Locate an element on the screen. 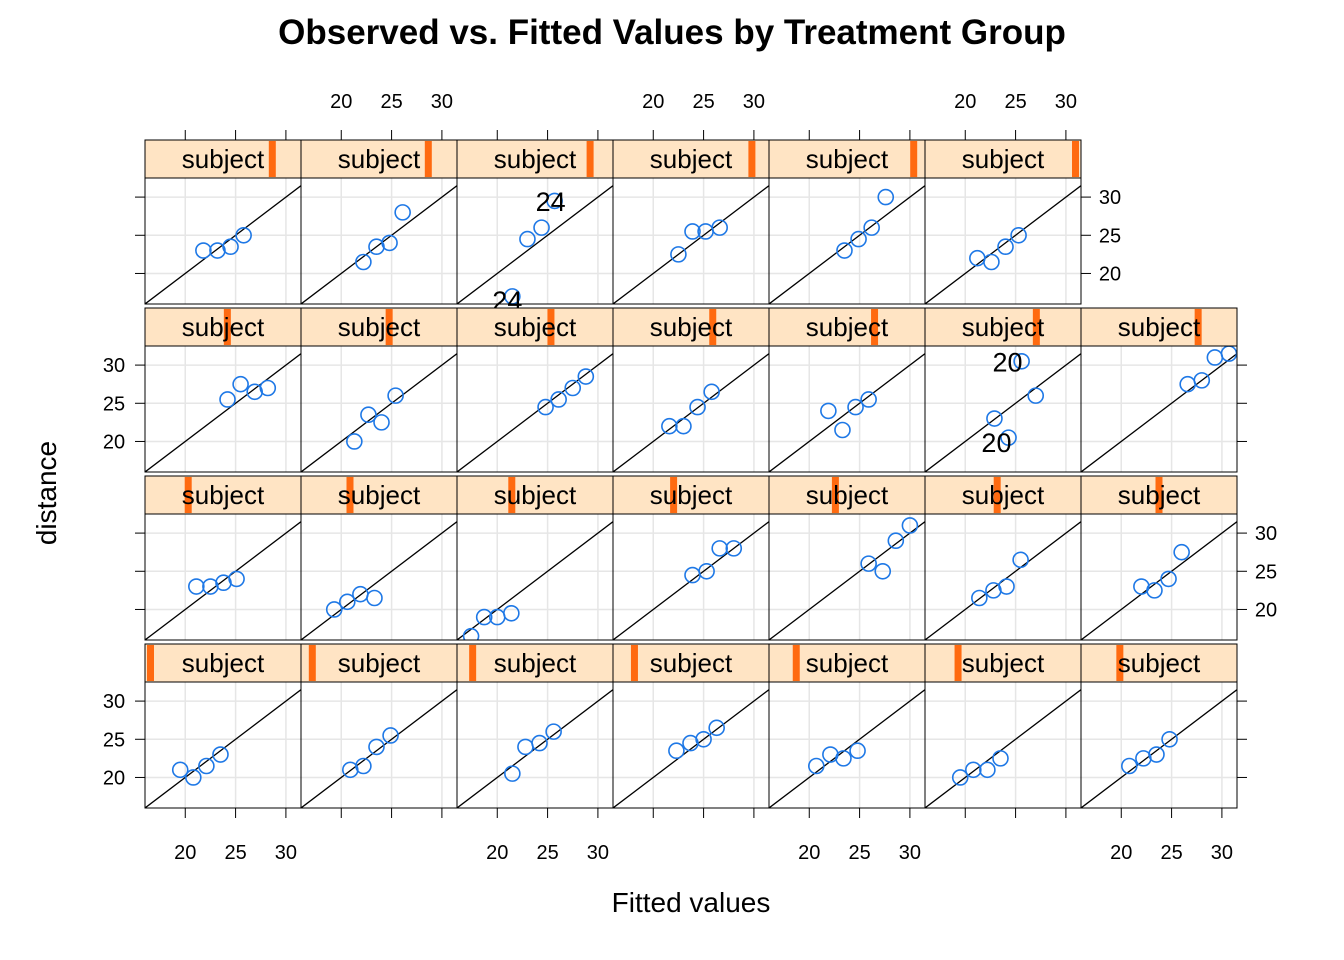 The height and width of the screenshot is (960, 1344). point-label: 24 is located at coordinates (551, 202).